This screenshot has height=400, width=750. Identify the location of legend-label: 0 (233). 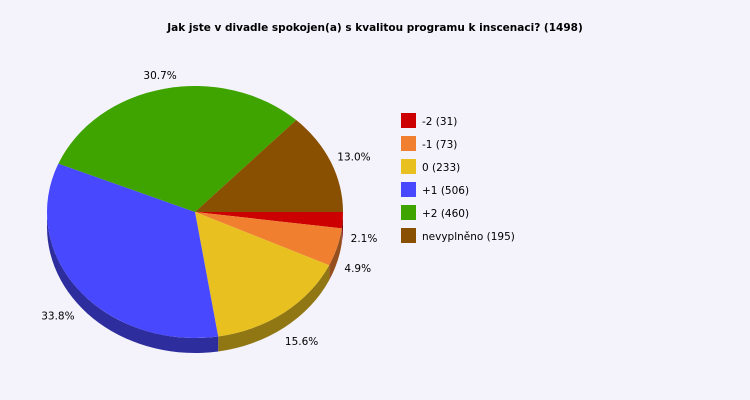
(441, 168).